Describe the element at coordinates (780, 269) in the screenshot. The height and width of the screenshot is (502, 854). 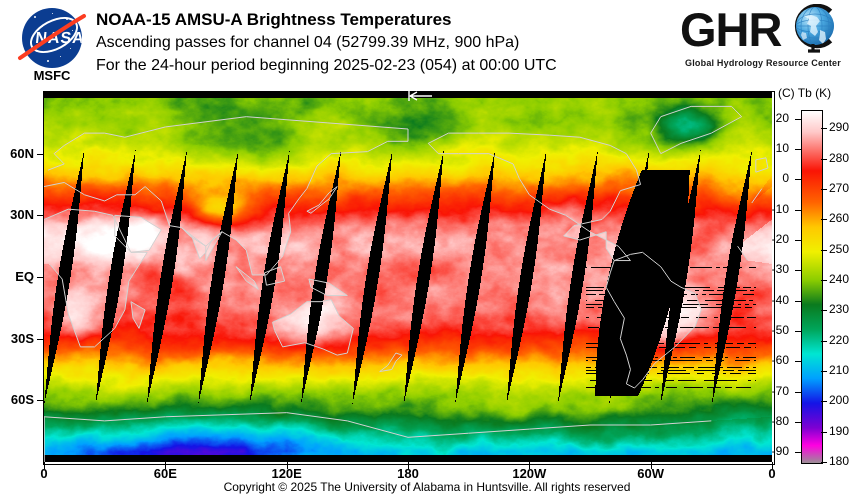
I see `colorbar-label-celsius: -30` at that location.